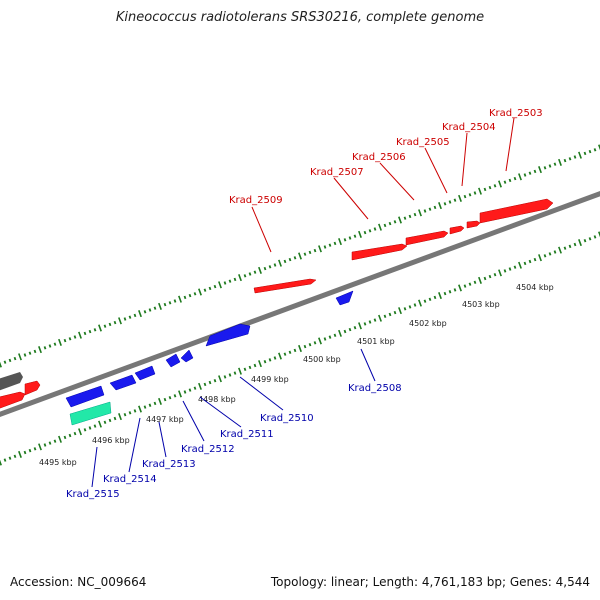 The height and width of the screenshot is (600, 600). What do you see at coordinates (469, 127) in the screenshot?
I see `gene-label-krad-2504: Krad_2504` at bounding box center [469, 127].